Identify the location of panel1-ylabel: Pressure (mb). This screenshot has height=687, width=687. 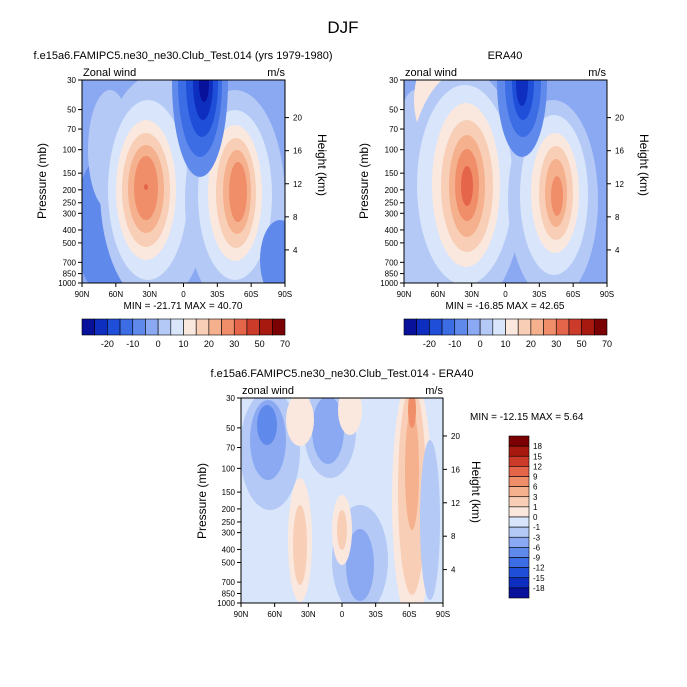
(42, 181).